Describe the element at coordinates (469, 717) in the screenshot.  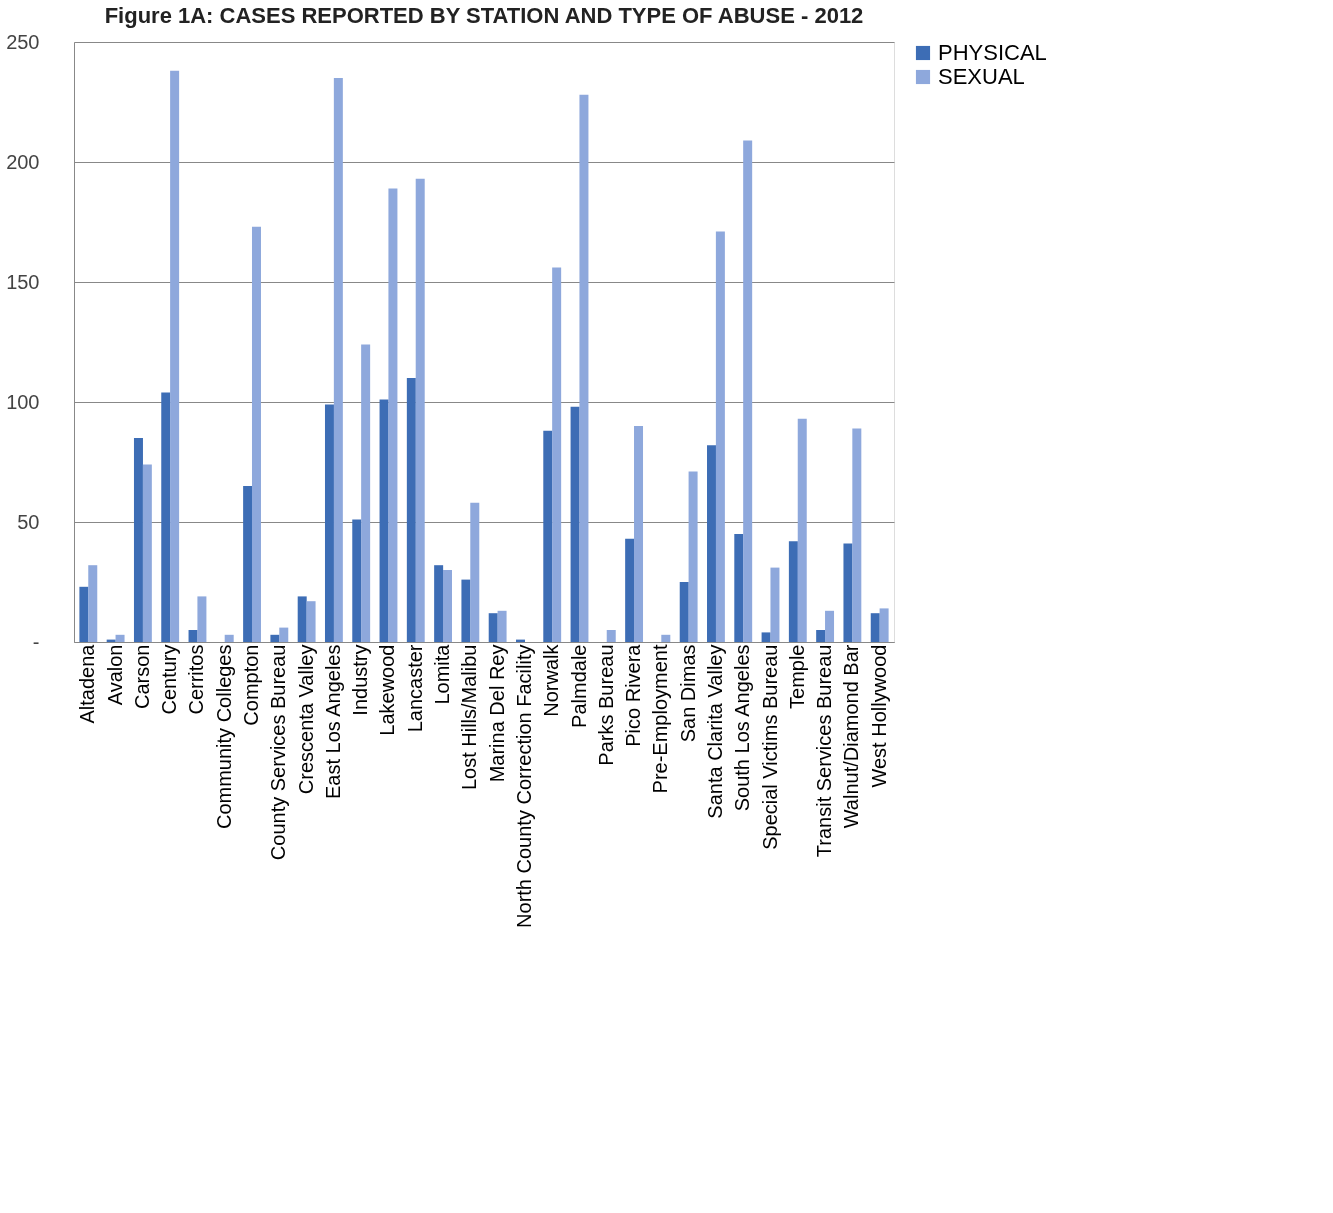
I see `x-tick-label: Lost Hills/Malibu` at that location.